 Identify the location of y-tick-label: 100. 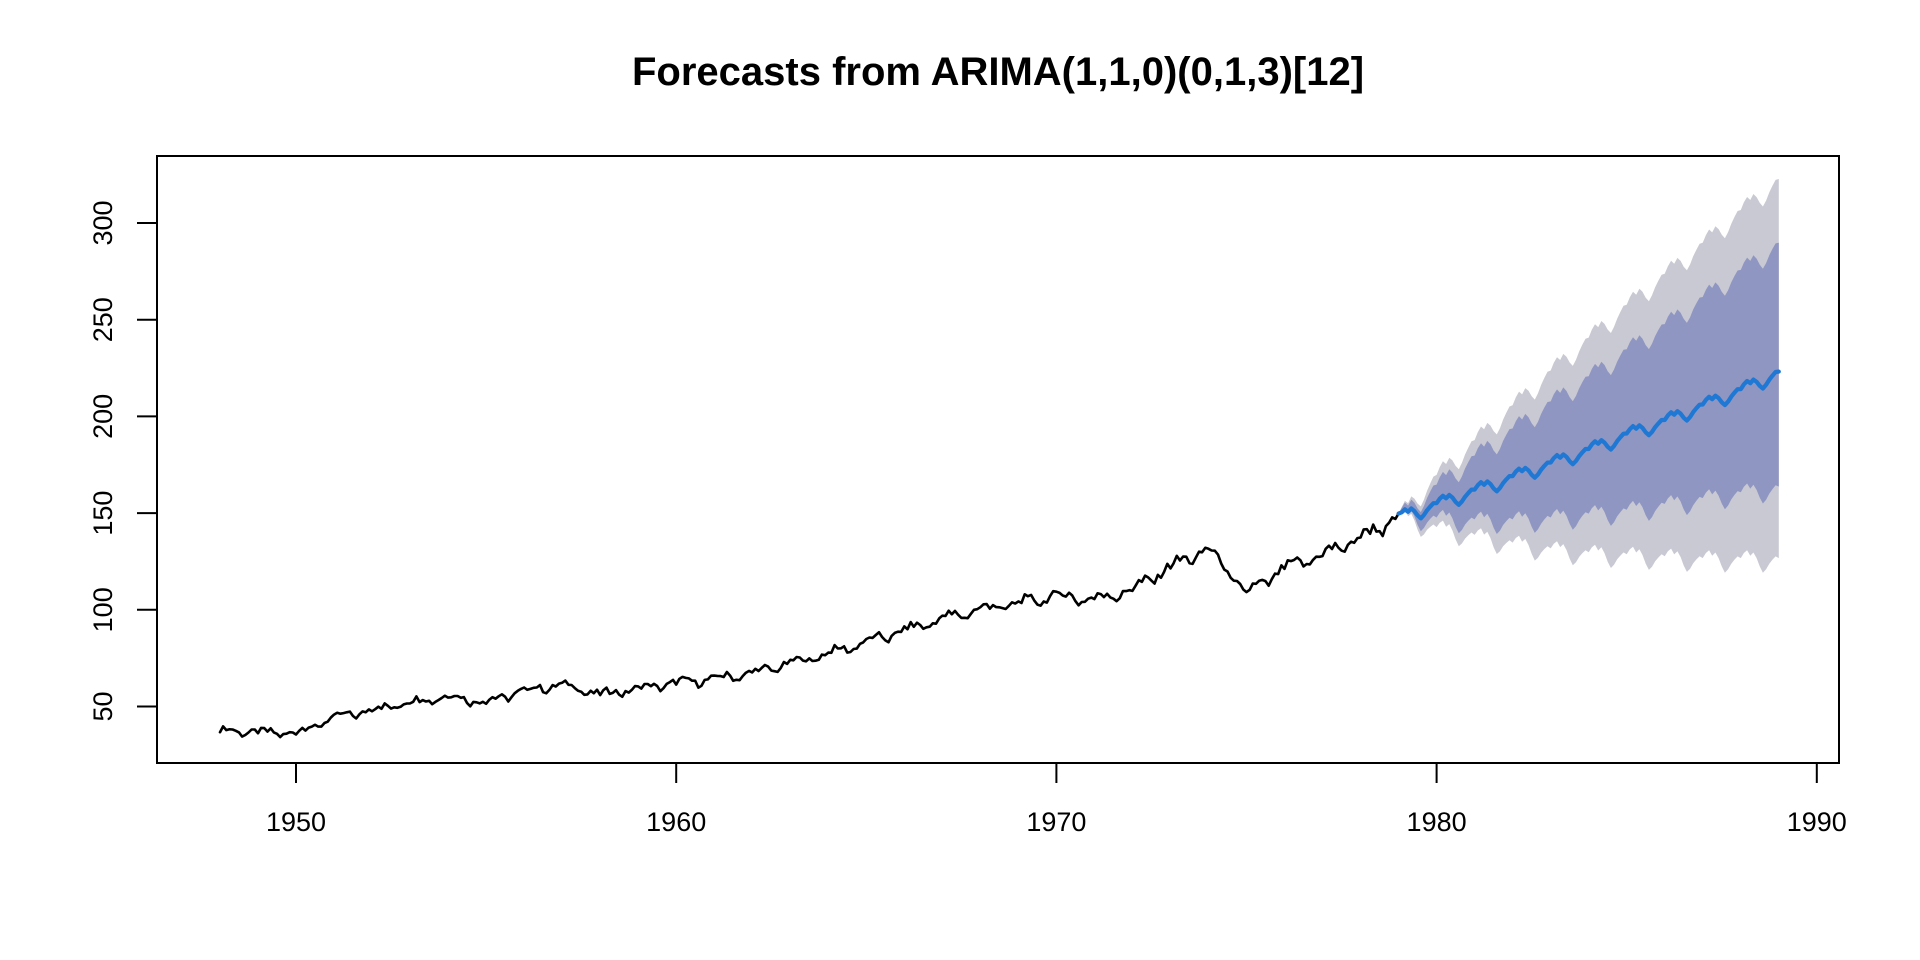
(103, 609).